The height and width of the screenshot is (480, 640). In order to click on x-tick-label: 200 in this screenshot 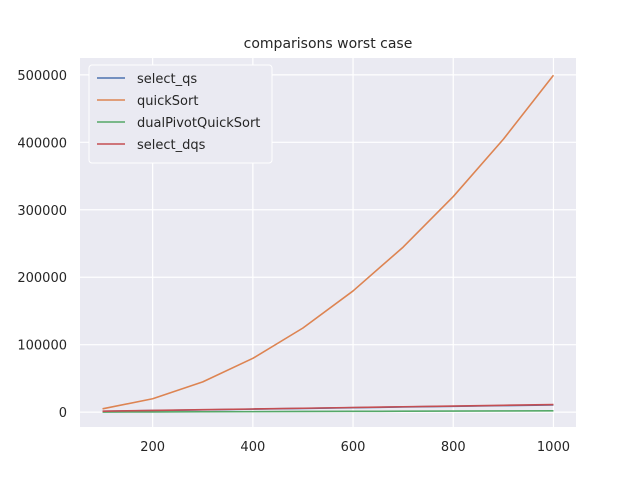, I will do `click(152, 447)`.